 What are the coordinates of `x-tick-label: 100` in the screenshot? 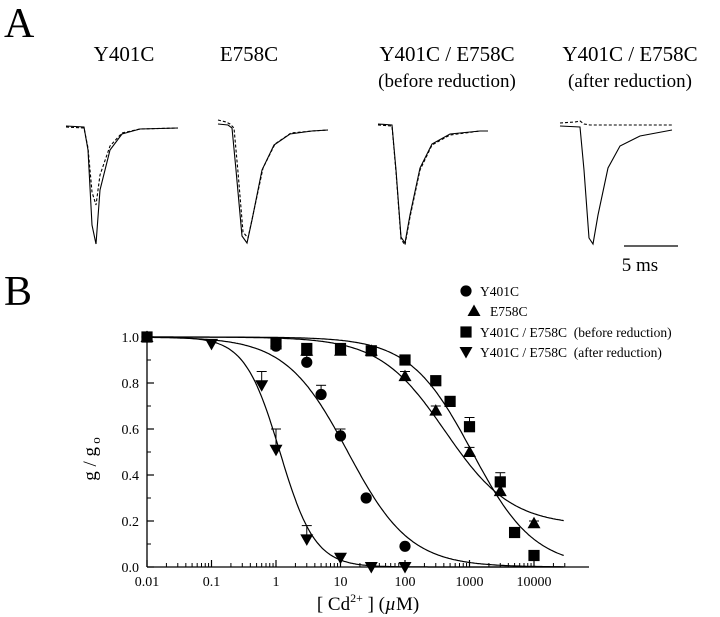 It's located at (405, 582).